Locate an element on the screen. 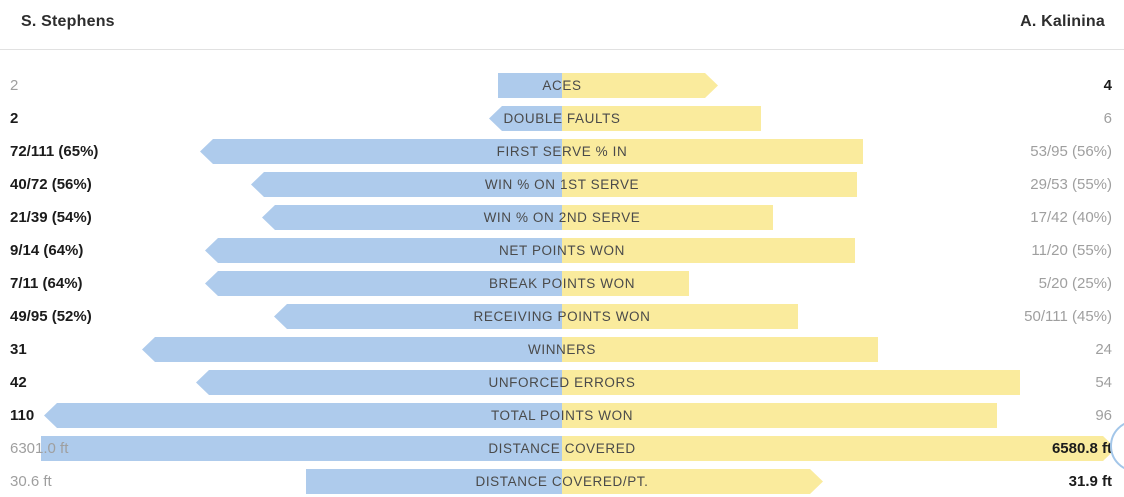 This screenshot has height=497, width=1124. right-player-value: 53/95 (56%) is located at coordinates (1071, 151).